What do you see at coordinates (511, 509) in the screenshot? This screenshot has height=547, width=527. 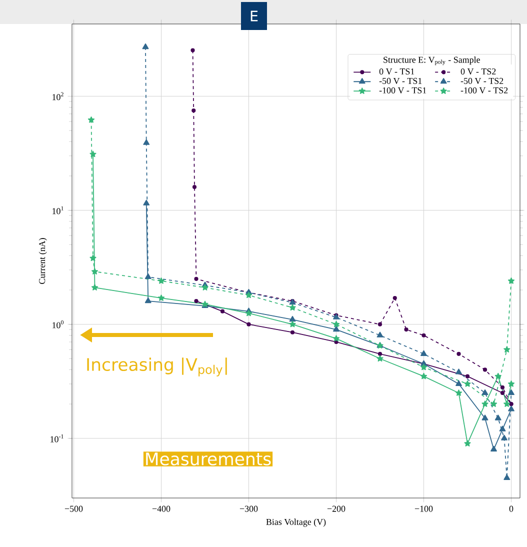 I see `x-tick-label: 0` at bounding box center [511, 509].